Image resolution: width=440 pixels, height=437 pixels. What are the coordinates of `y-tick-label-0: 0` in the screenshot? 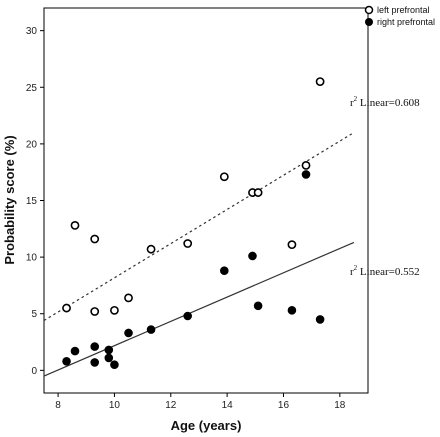 It's located at (34, 371).